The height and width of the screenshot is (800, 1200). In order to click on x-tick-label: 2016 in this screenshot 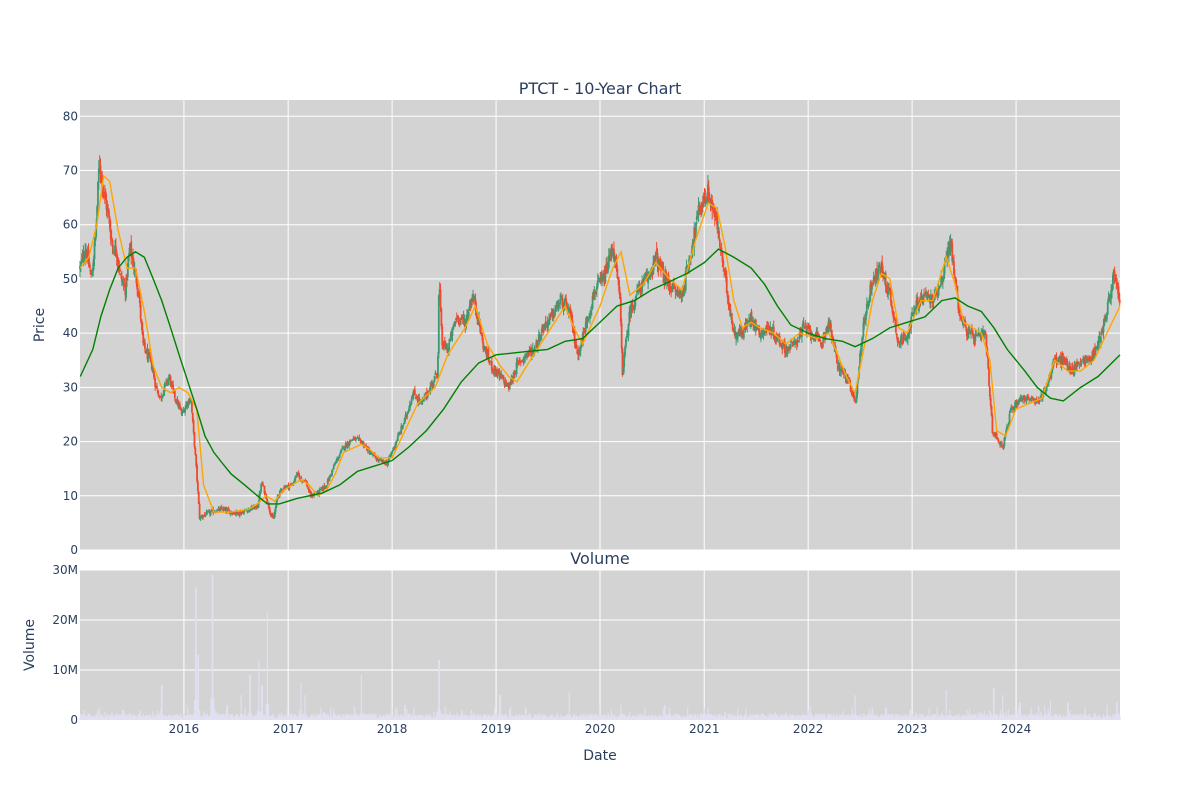, I will do `click(184, 729)`.